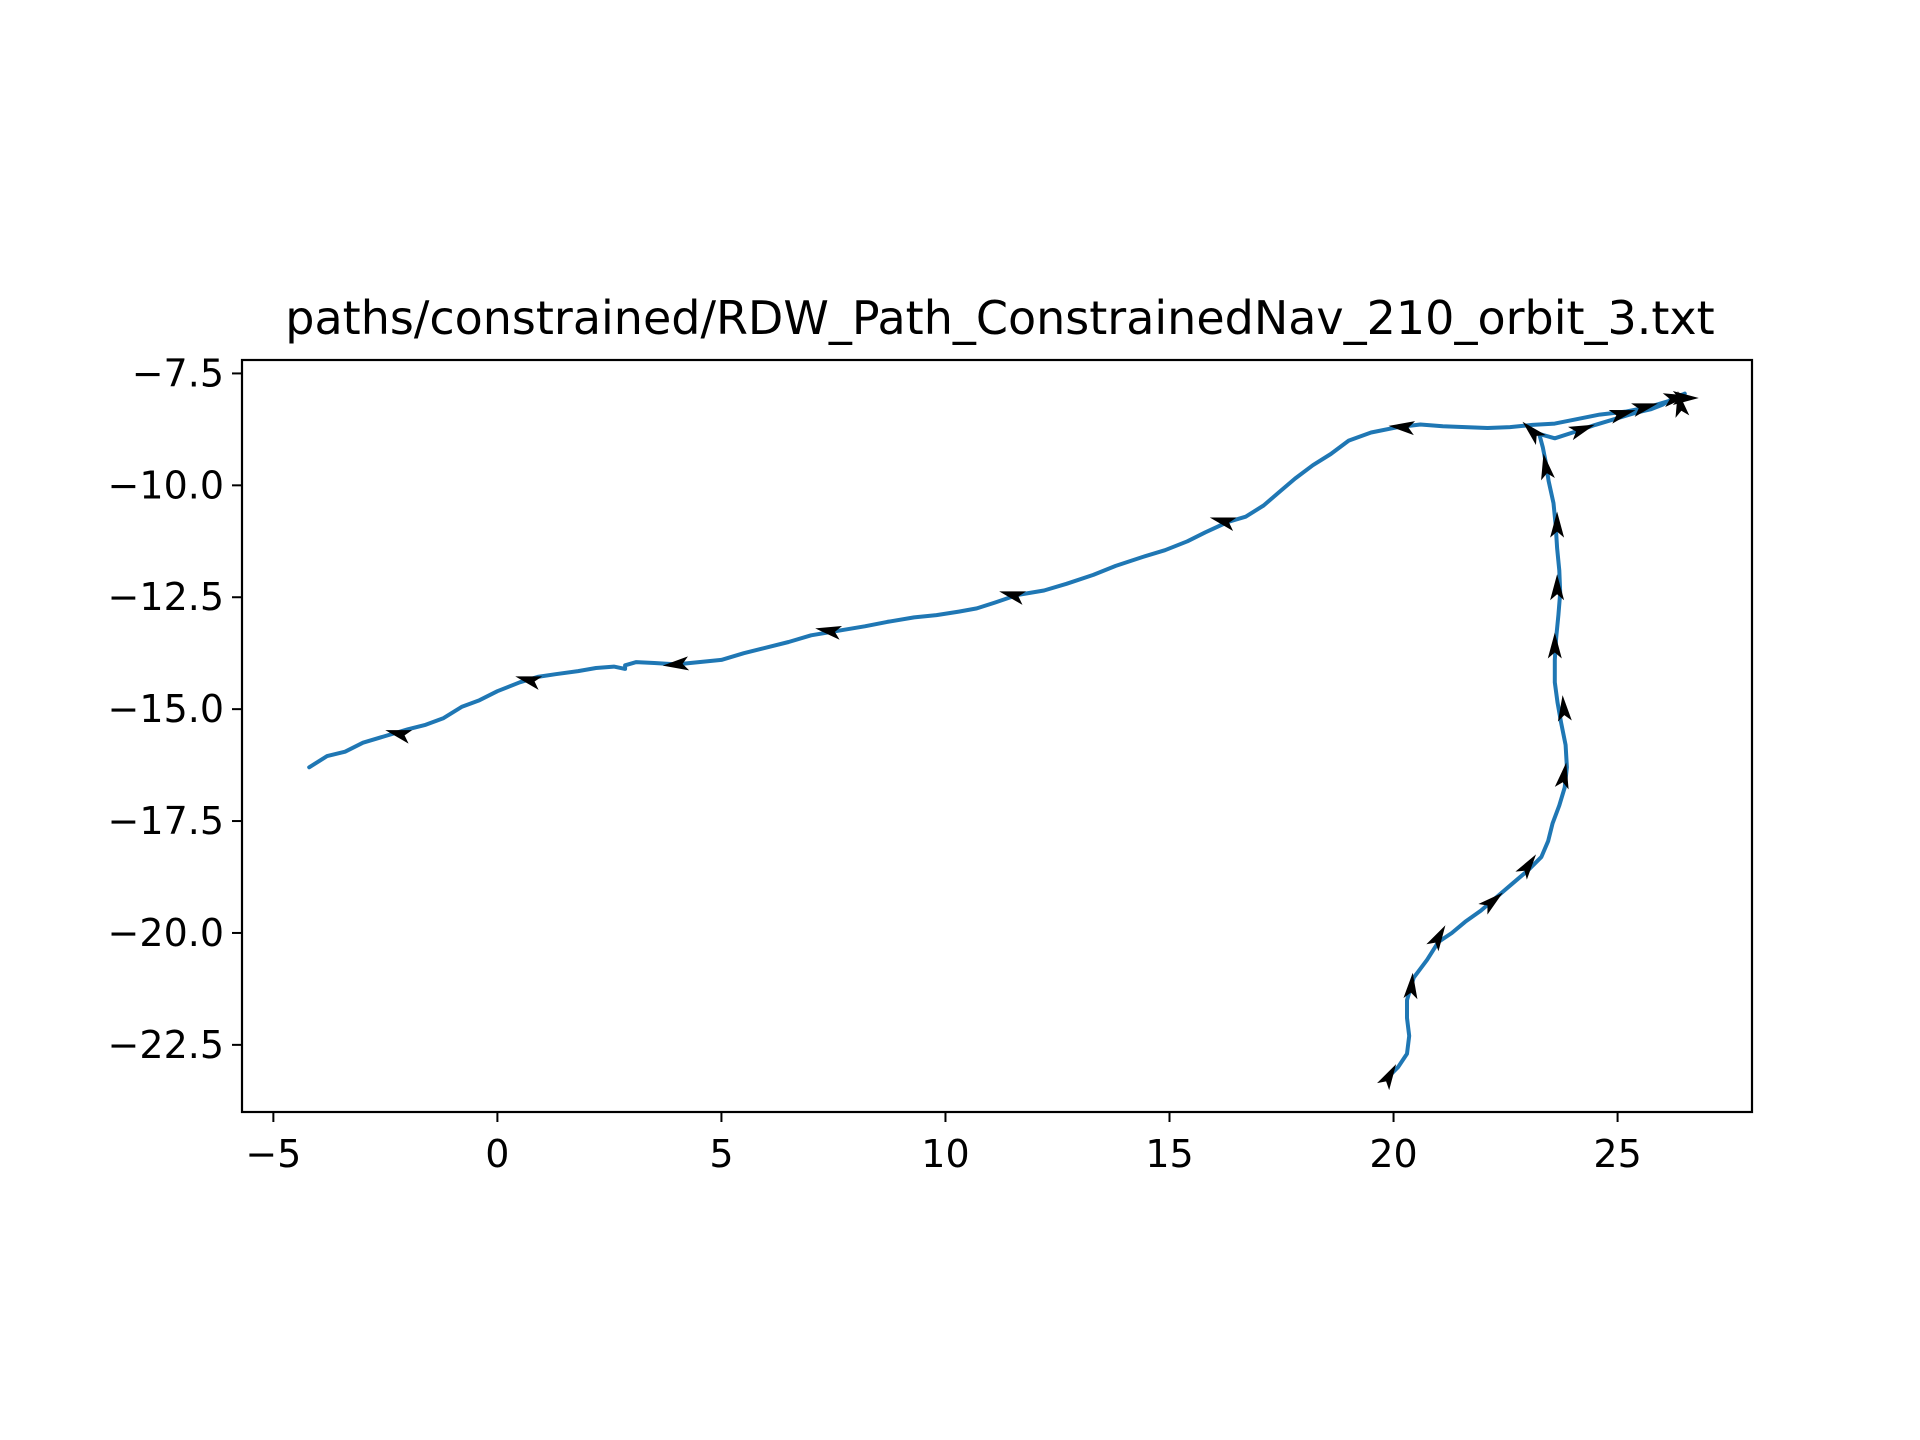 This screenshot has width=1920, height=1440. I want to click on y-tick-label: −12.5, so click(166, 597).